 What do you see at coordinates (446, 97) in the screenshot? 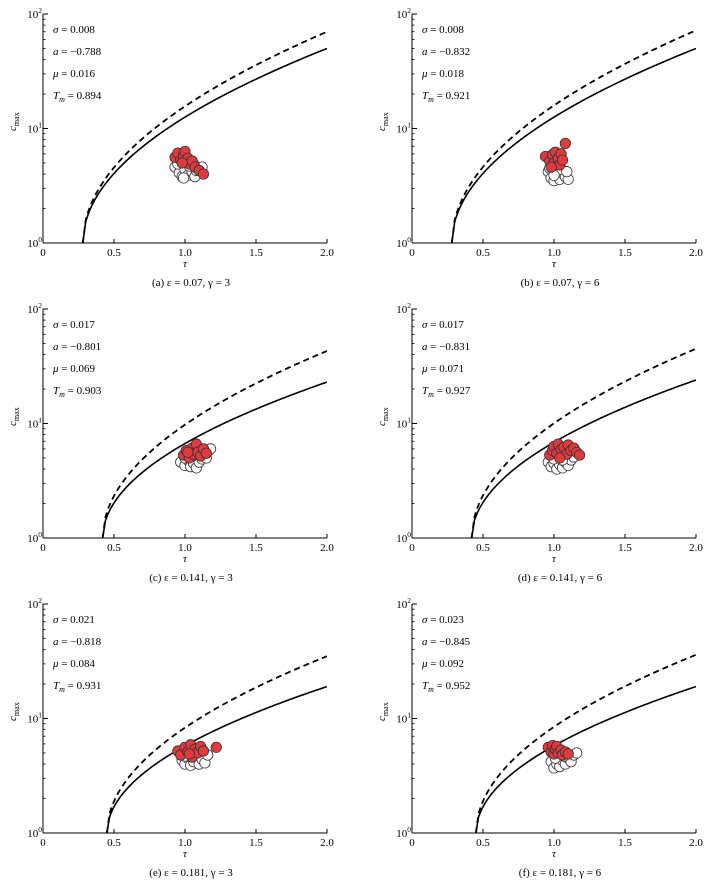
I see `param-annotation: Tm = 0.921` at bounding box center [446, 97].